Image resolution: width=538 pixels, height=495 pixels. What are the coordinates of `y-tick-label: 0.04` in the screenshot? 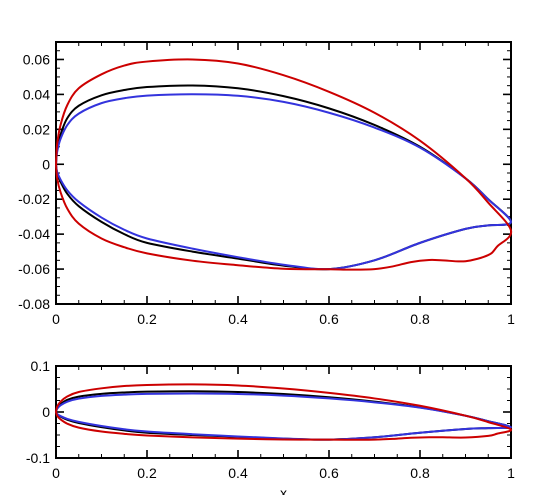 It's located at (36, 94).